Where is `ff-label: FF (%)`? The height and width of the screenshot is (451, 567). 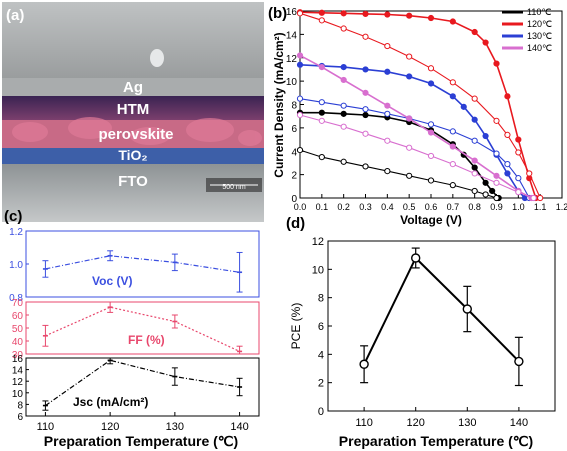 ff-label: FF (%) is located at coordinates (146, 340).